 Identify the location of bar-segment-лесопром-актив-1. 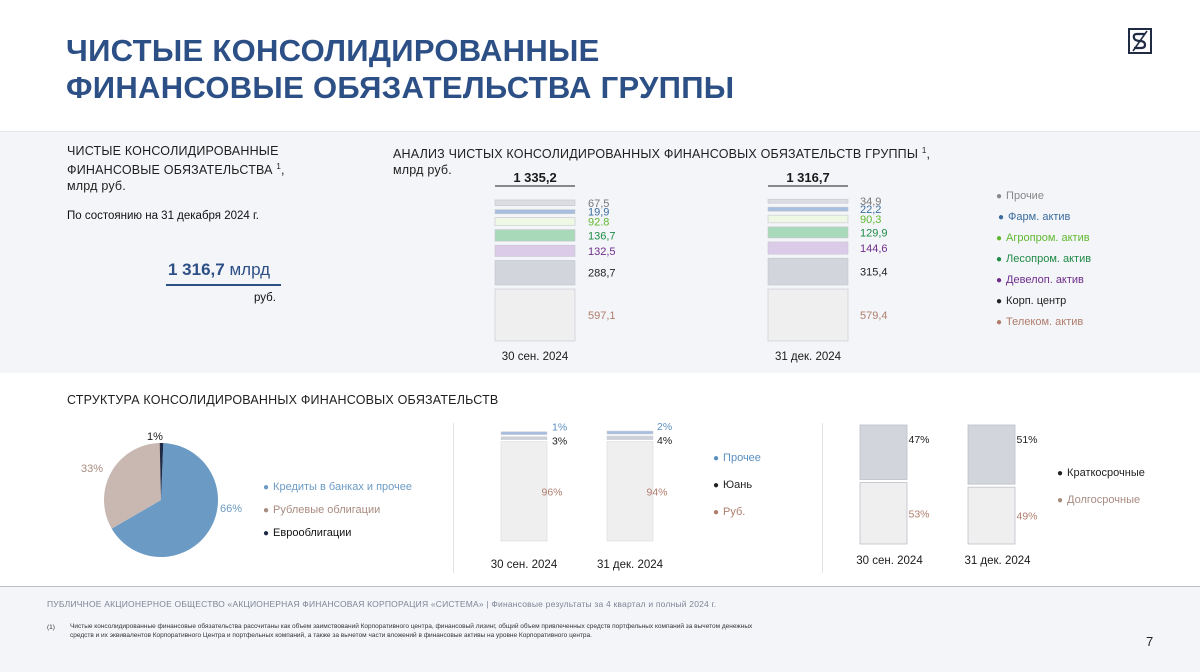
(808, 232).